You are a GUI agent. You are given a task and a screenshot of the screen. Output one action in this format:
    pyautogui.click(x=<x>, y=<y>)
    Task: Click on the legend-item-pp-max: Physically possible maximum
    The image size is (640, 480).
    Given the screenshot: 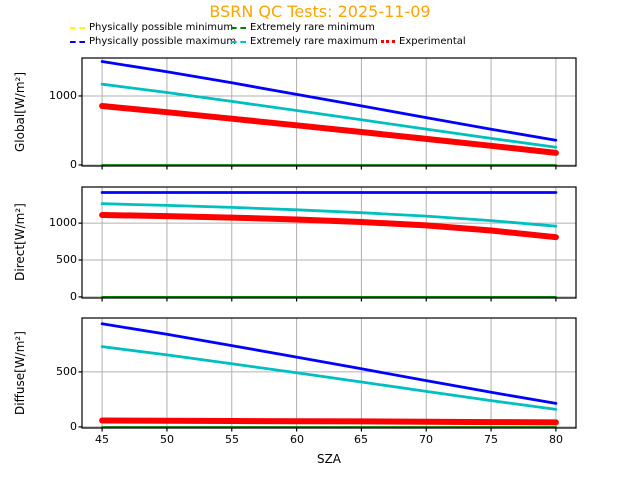 What is the action you would take?
    pyautogui.click(x=153, y=41)
    